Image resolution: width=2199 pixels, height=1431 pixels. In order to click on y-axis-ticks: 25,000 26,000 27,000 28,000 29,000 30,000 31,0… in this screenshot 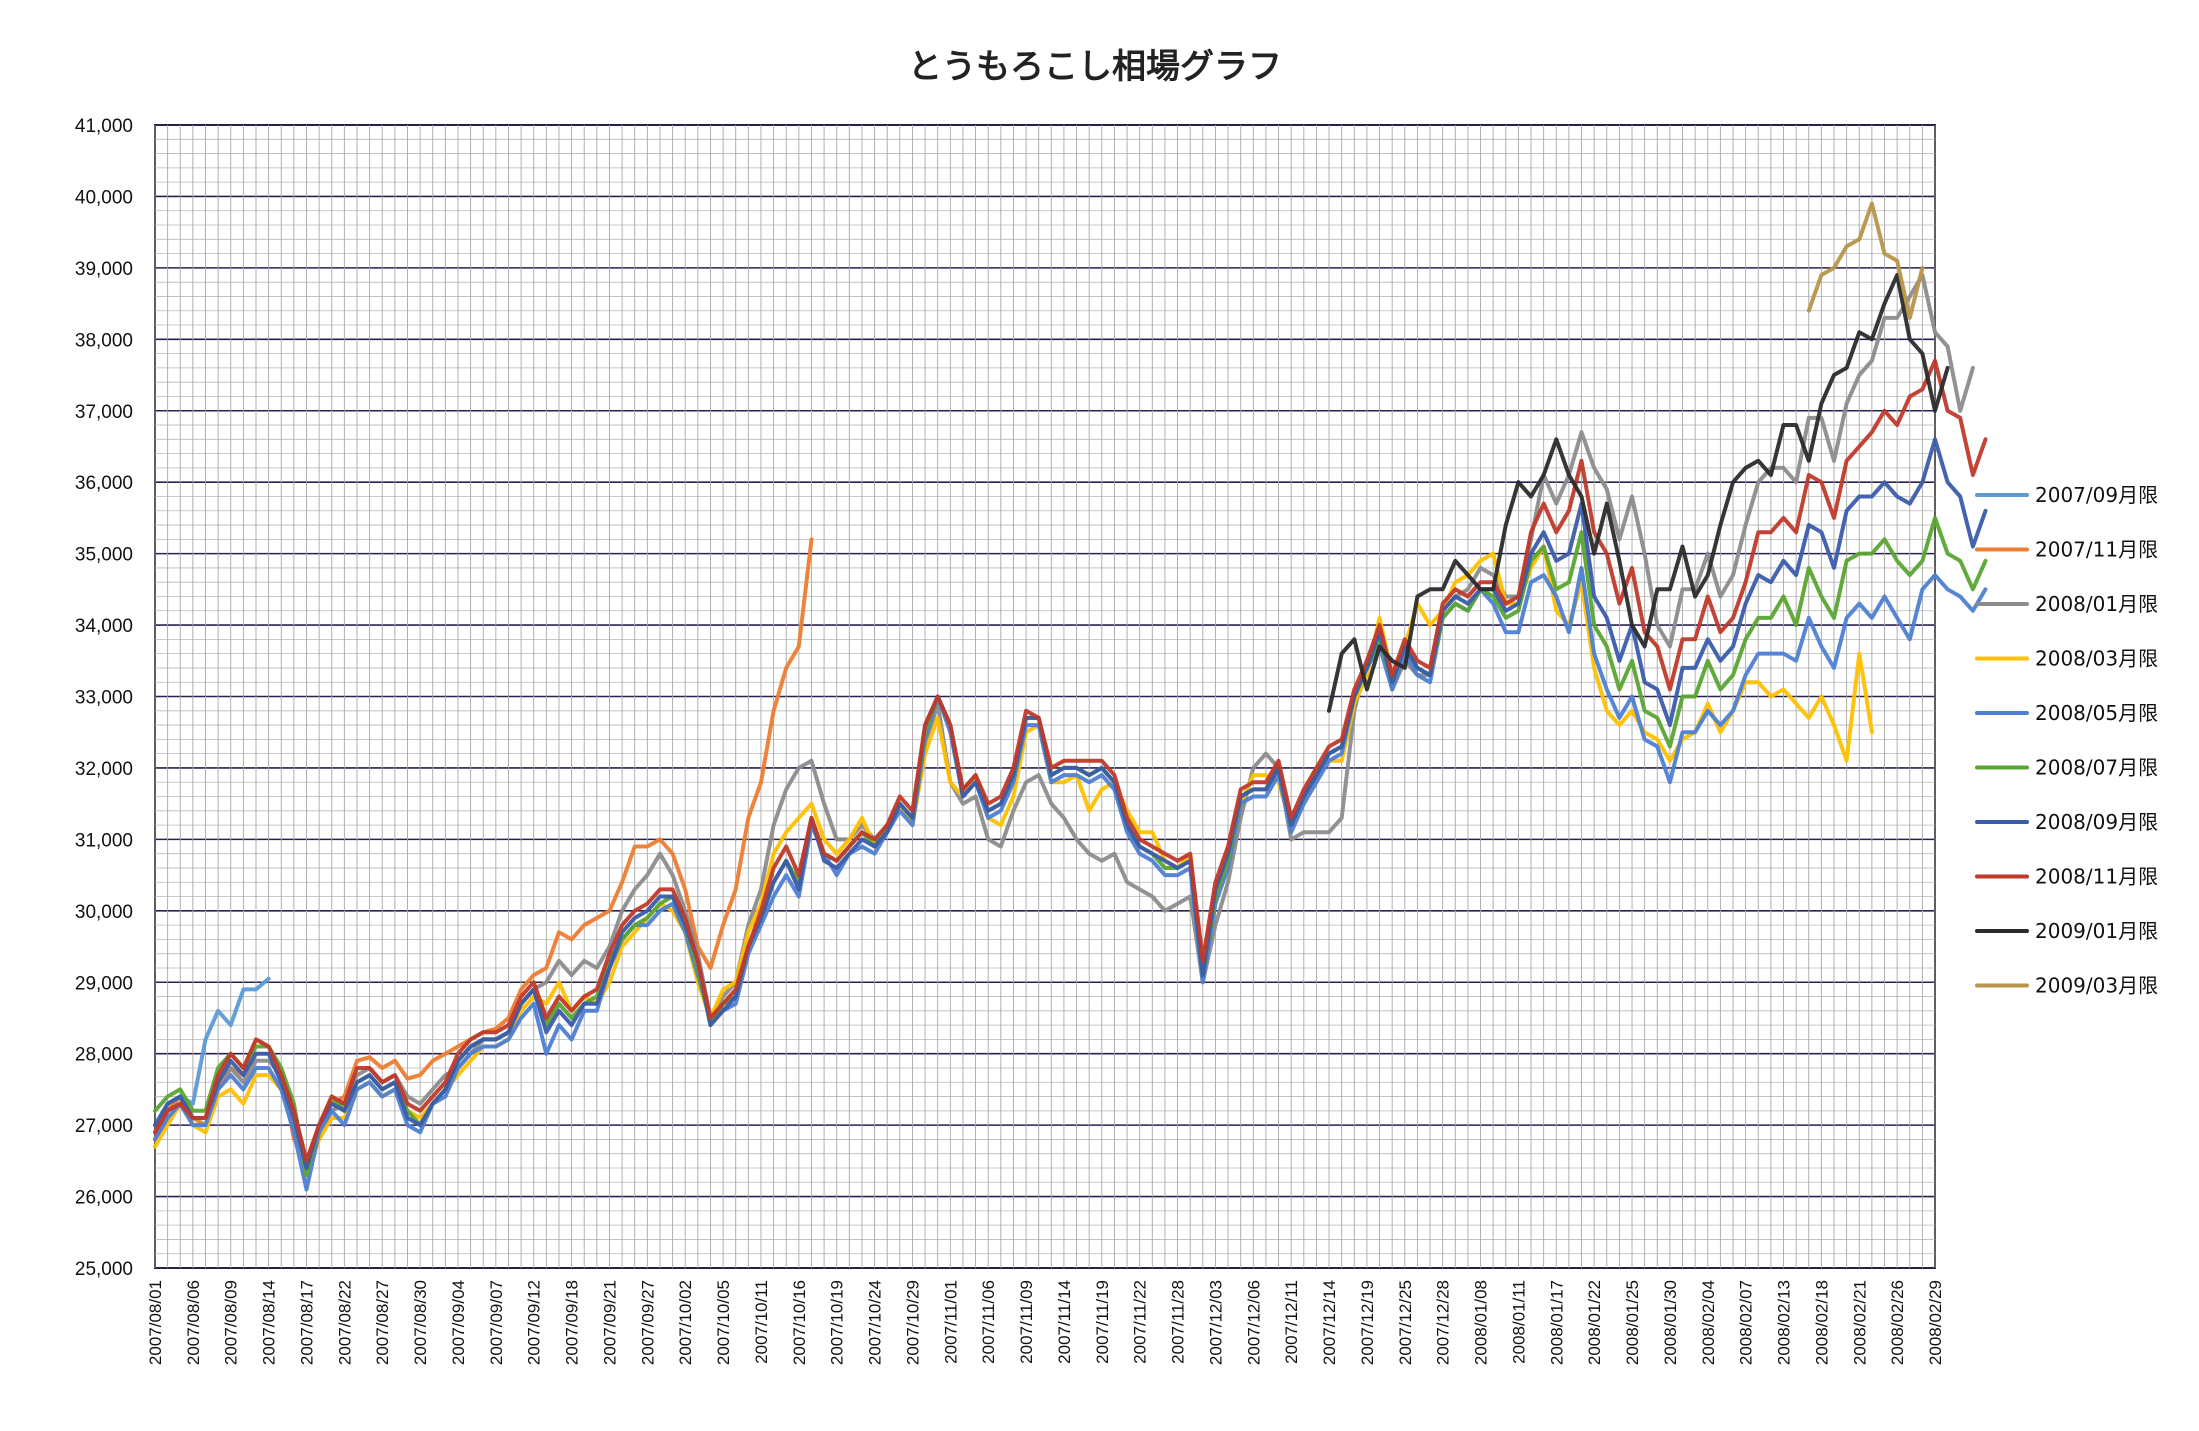, I will do `click(104, 698)`.